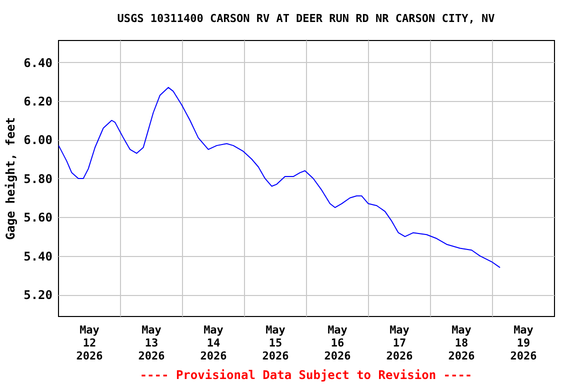  I want to click on x-tick-label: May 17 2026, so click(400, 343).